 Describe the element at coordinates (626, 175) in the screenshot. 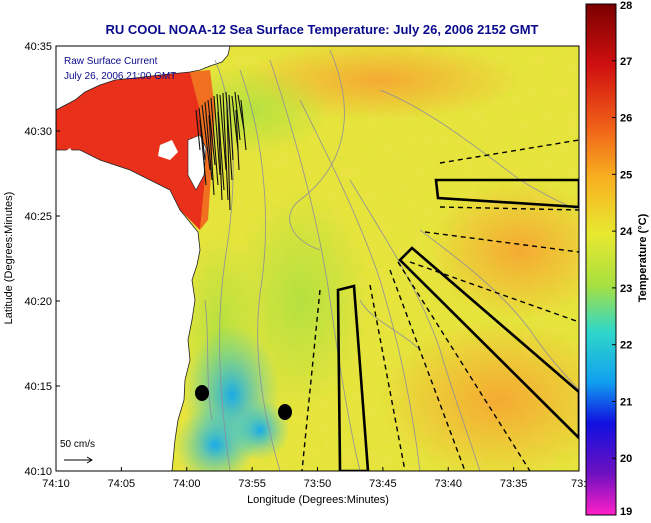

I see `colorbar-tick-label: 25` at that location.